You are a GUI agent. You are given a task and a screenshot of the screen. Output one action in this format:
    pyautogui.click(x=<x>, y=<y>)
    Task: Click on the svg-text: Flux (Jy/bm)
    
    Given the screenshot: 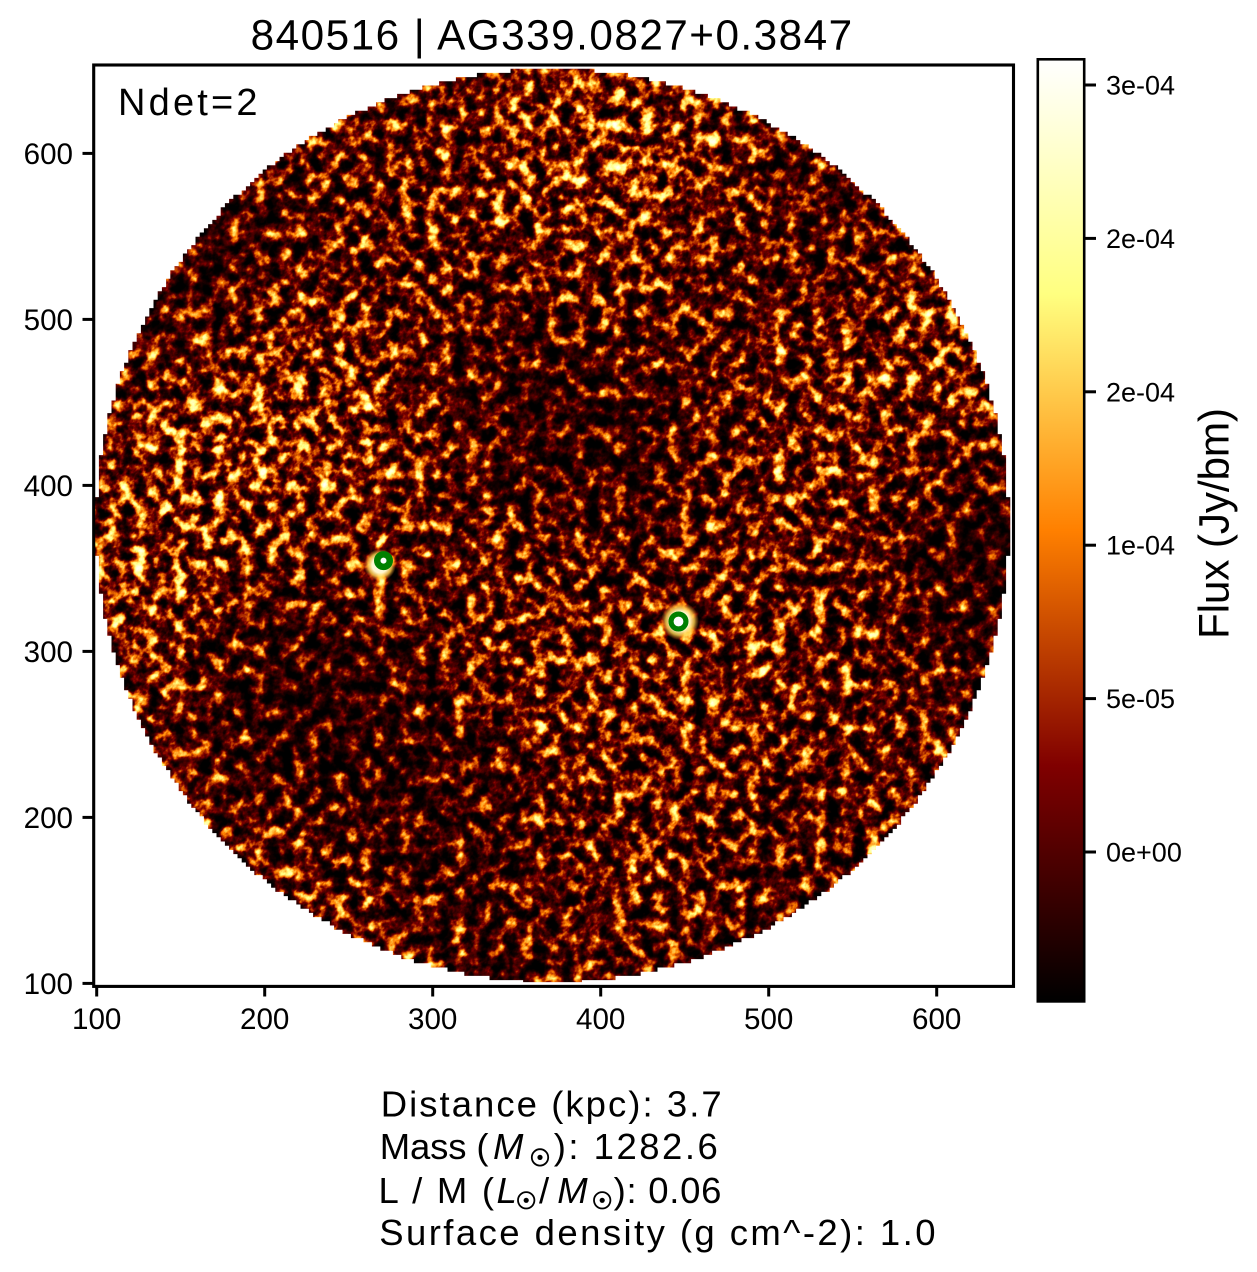 What is the action you would take?
    pyautogui.click(x=1214, y=523)
    